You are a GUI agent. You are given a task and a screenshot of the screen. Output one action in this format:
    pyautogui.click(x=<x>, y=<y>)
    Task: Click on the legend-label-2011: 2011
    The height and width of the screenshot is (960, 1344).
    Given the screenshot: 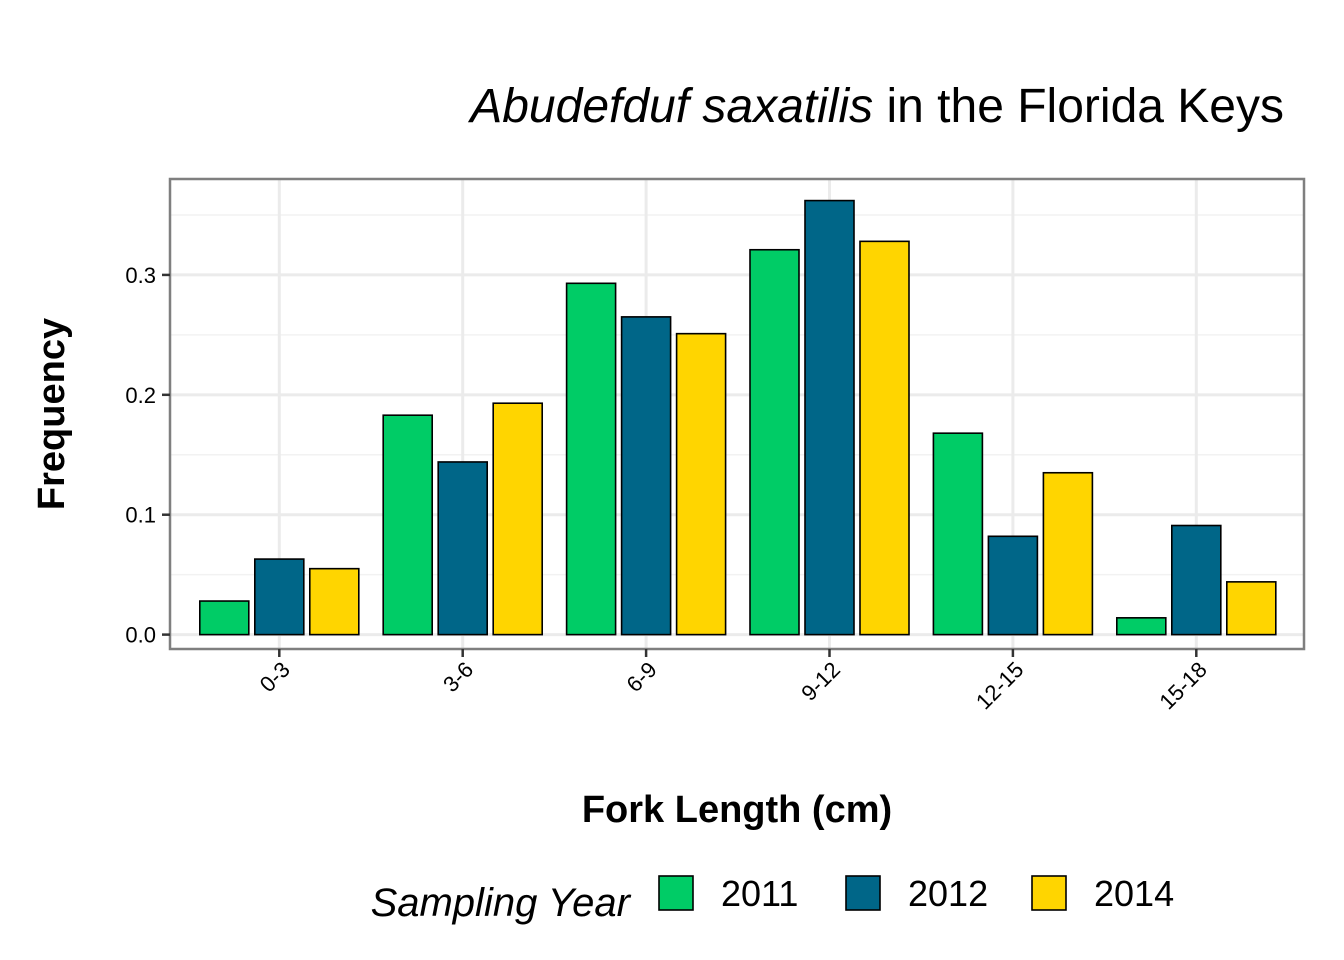 What is the action you would take?
    pyautogui.click(x=759, y=893)
    